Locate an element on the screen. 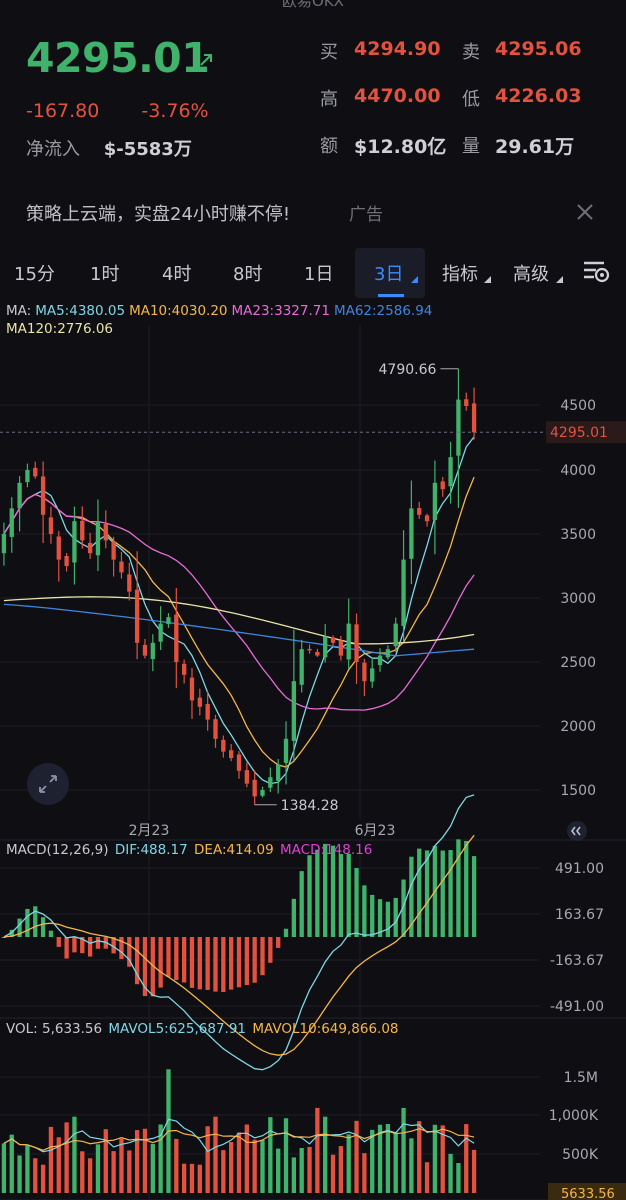 This screenshot has width=626, height=1200. dea-value: DEA:414.09 is located at coordinates (234, 850).